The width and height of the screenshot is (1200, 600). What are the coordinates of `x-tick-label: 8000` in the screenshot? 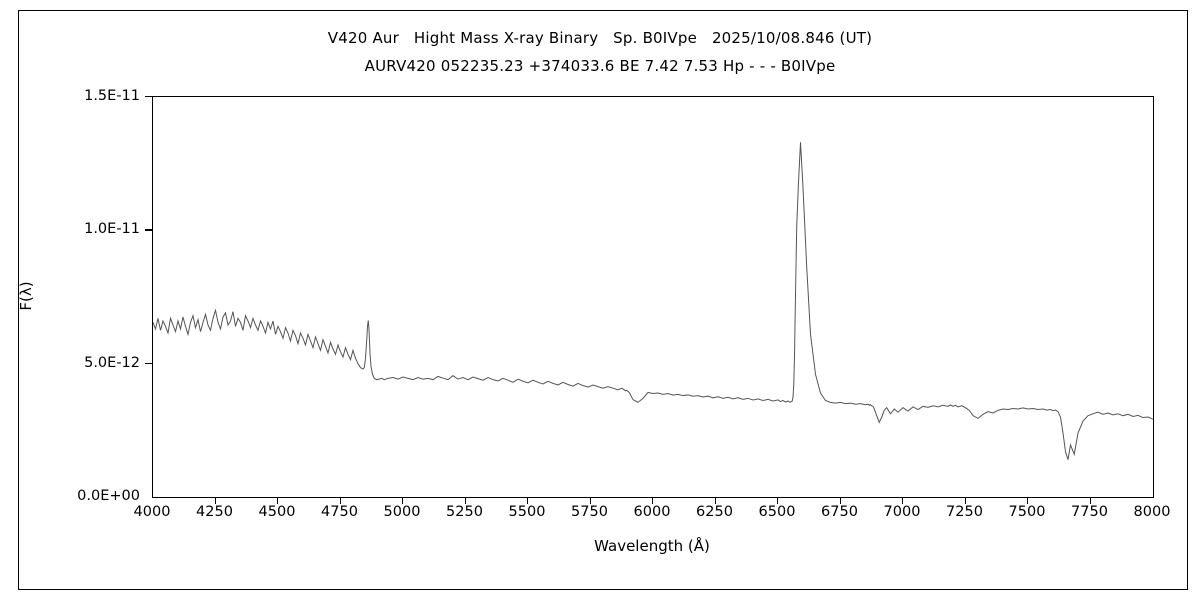 It's located at (1152, 512).